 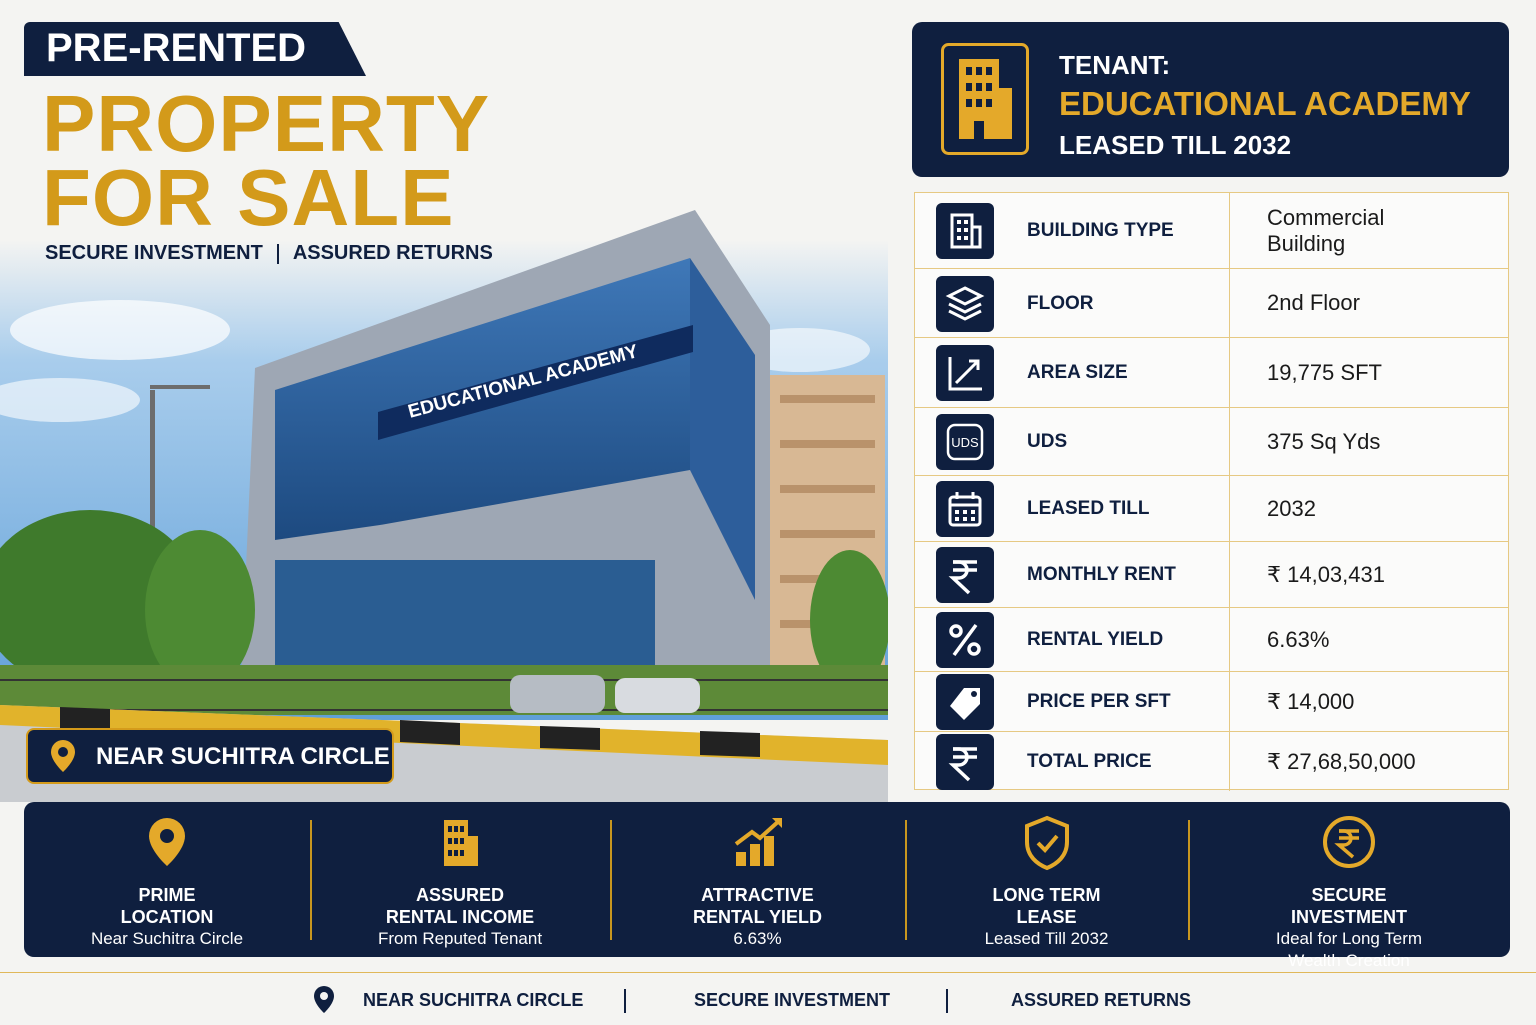 What do you see at coordinates (1211, 702) in the screenshot?
I see `detail-row: PRICE PER SFT ₹ 14,000` at bounding box center [1211, 702].